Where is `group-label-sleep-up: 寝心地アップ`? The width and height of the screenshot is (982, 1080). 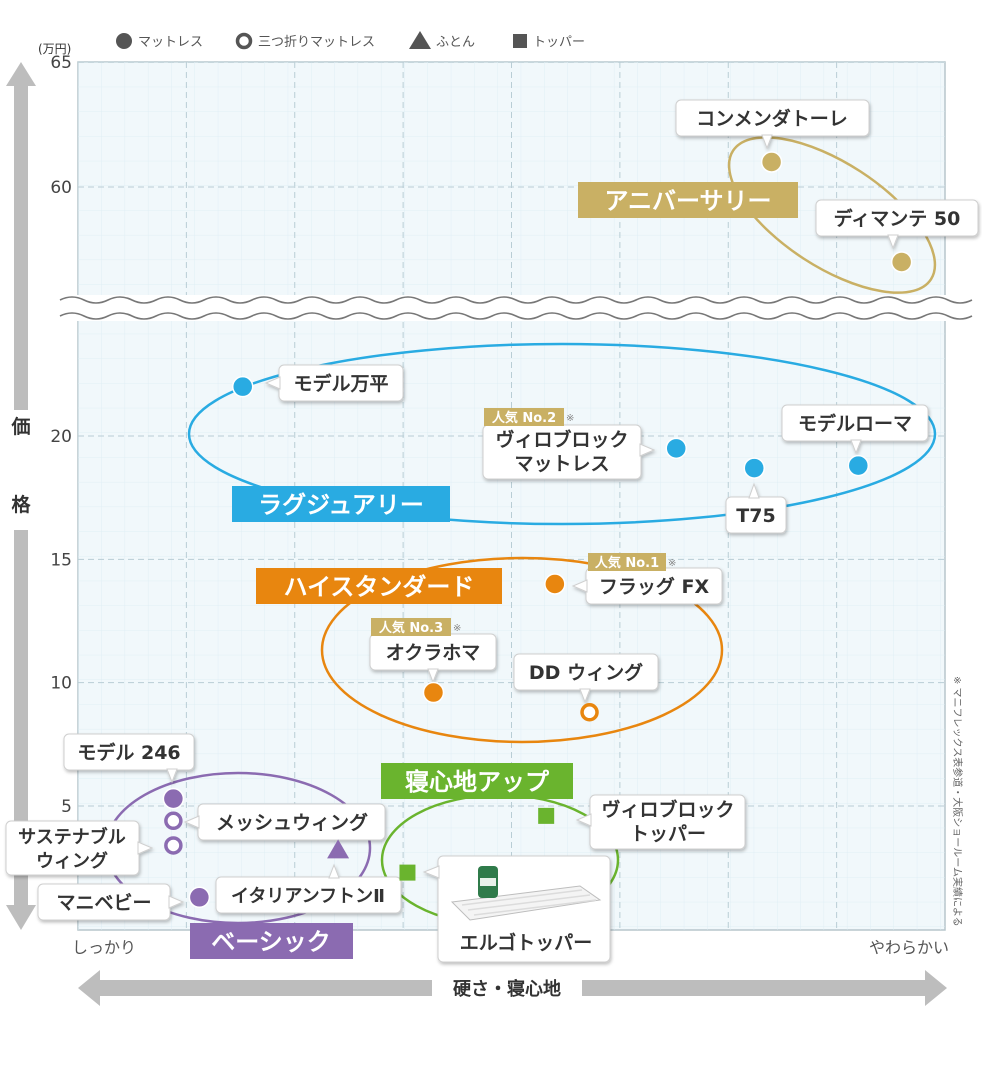
group-label-sleep-up: 寝心地アップ is located at coordinates (477, 782).